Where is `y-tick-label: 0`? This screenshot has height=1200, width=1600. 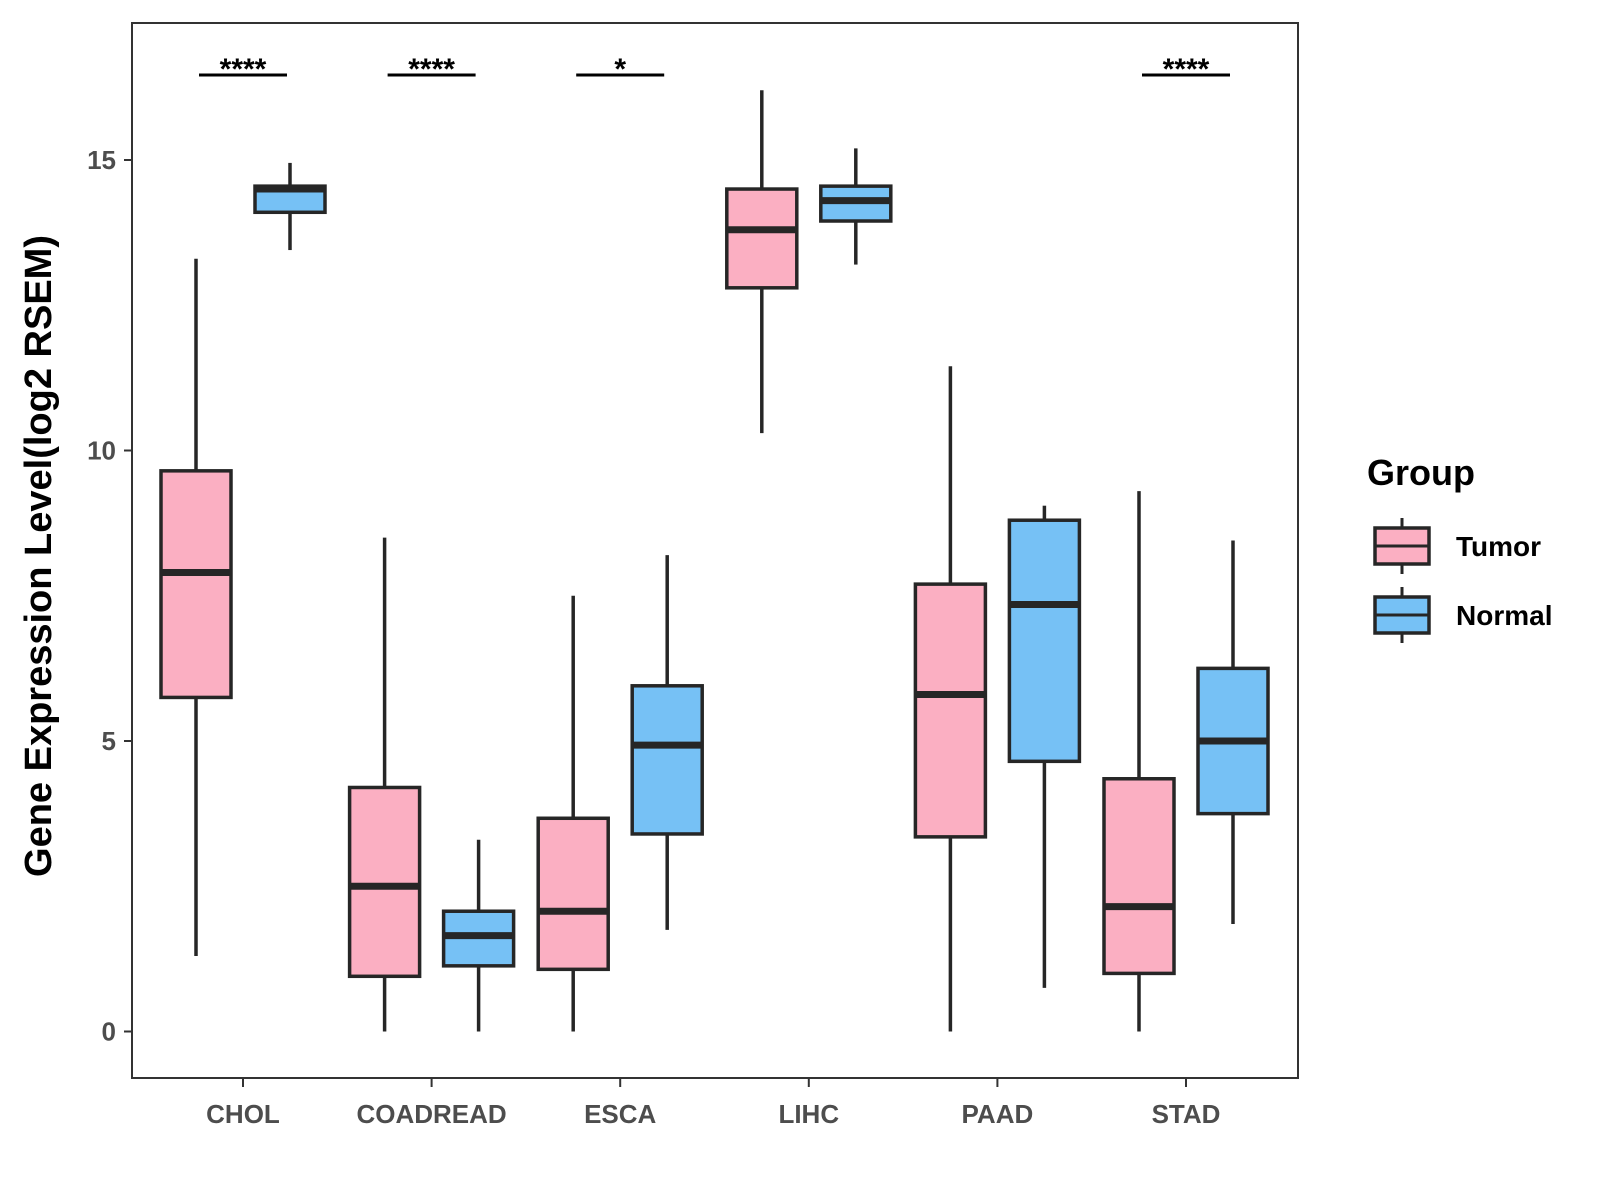
y-tick-label: 0 is located at coordinates (109, 1032).